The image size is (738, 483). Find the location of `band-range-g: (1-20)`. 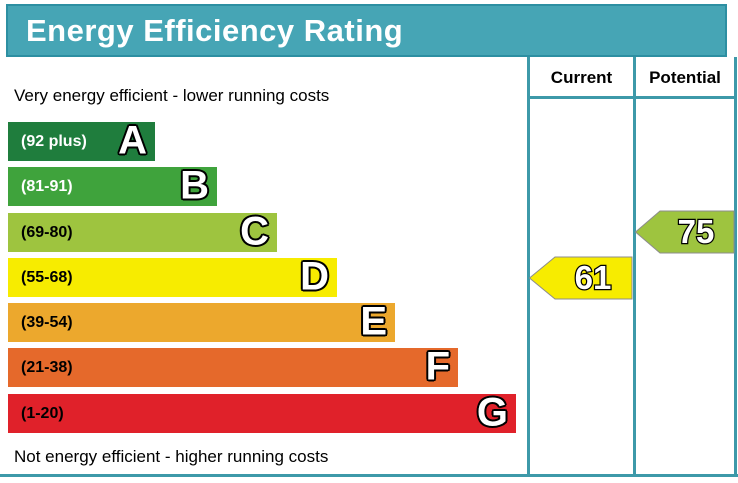

band-range-g: (1-20) is located at coordinates (42, 413).